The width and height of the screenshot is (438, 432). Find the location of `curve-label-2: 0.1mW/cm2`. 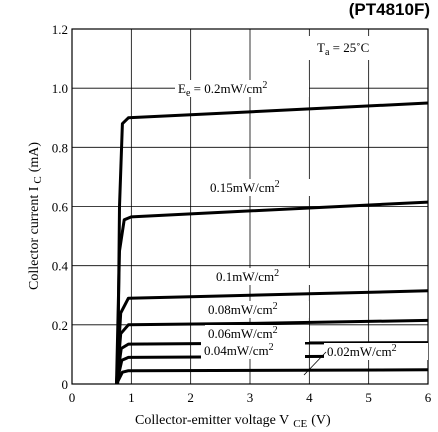

curve-label-2: 0.1mW/cm2 is located at coordinates (247, 276).